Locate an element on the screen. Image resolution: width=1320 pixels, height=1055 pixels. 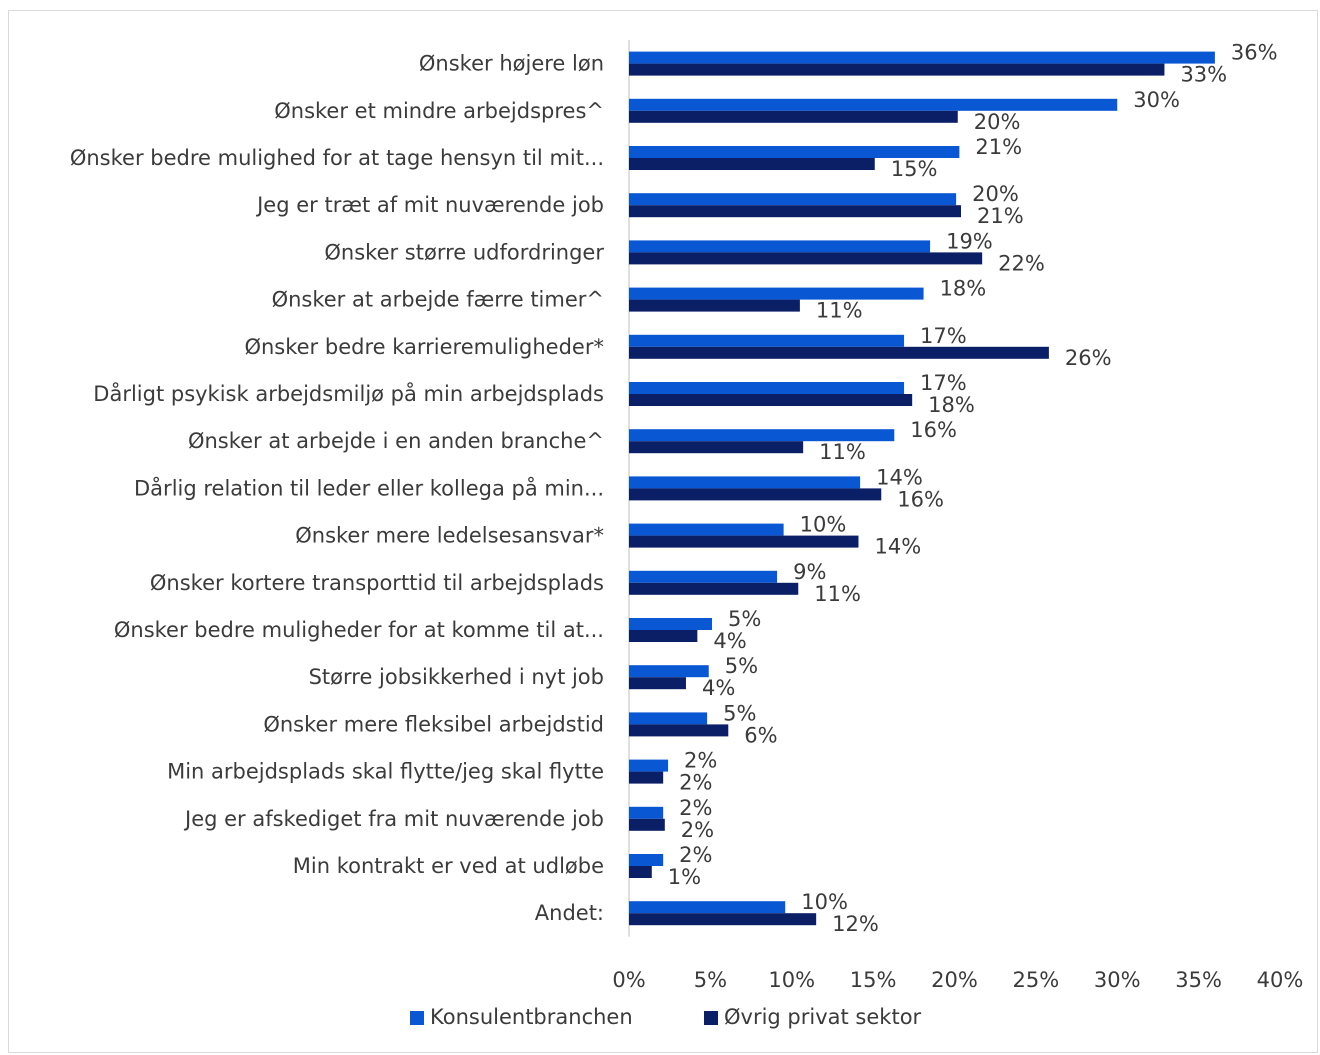
category-label: Ønsker et mindre arbejdspres^ is located at coordinates (439, 111).